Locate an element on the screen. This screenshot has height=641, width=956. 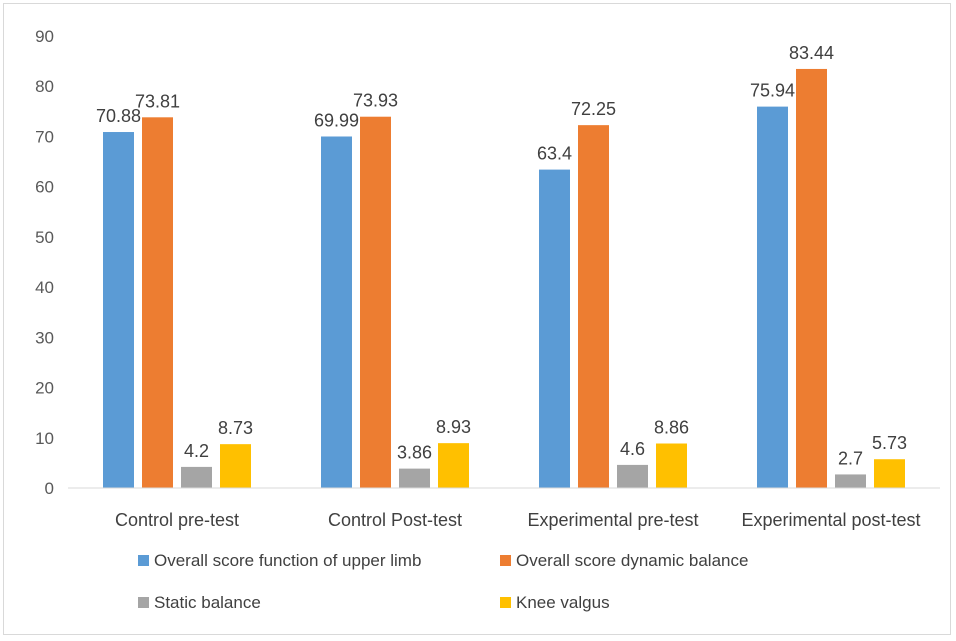
data-label: 8.73 is located at coordinates (235, 428).